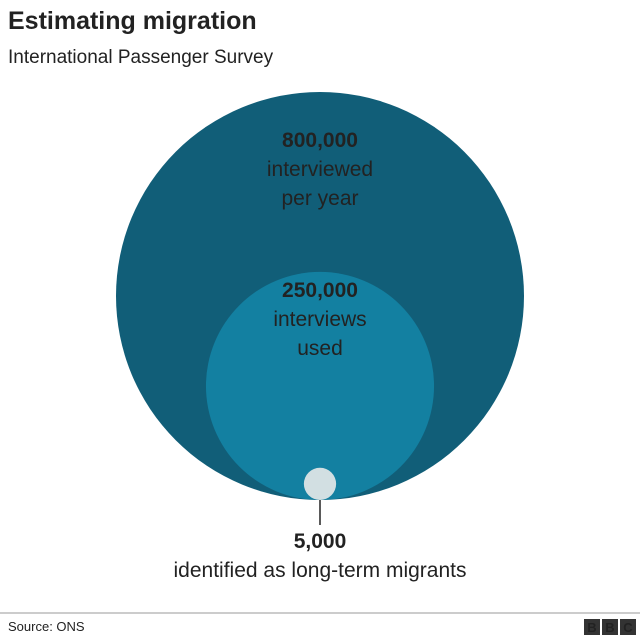  I want to click on value-label: 800,000, so click(320, 140).